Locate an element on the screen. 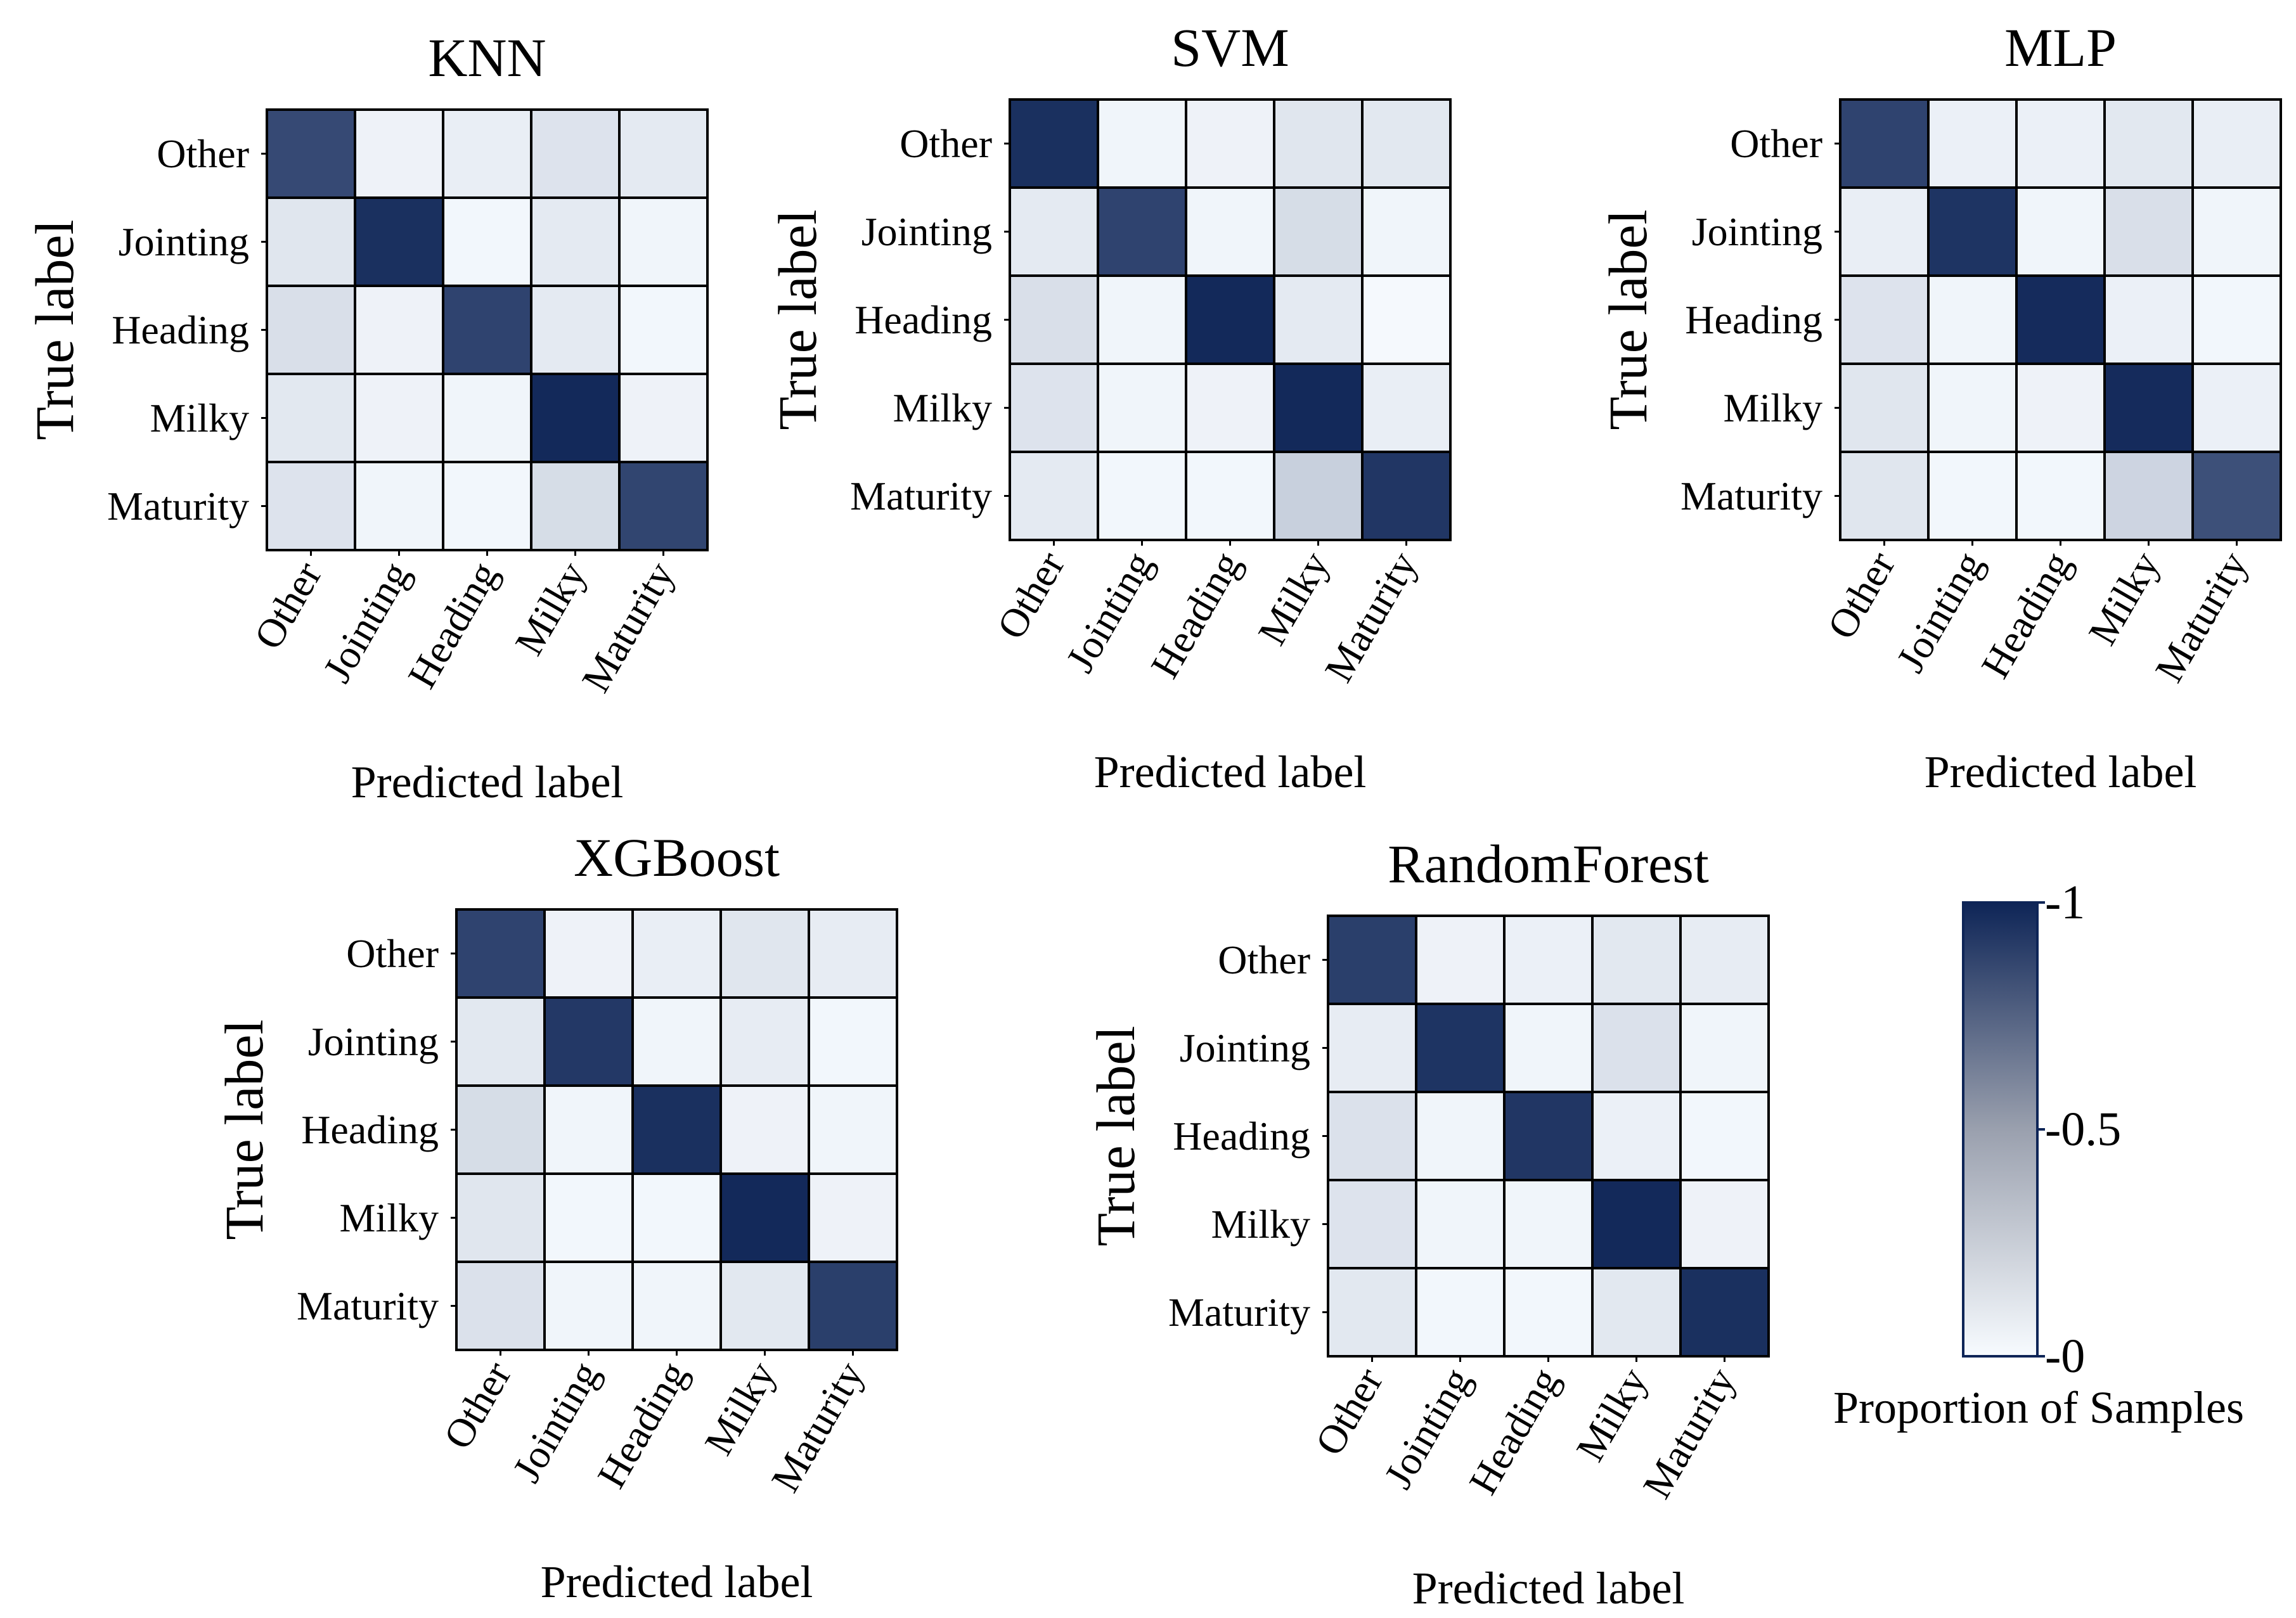 The width and height of the screenshot is (2296, 1618). colorbar-tick-label-0: -0 is located at coordinates (2065, 1356).